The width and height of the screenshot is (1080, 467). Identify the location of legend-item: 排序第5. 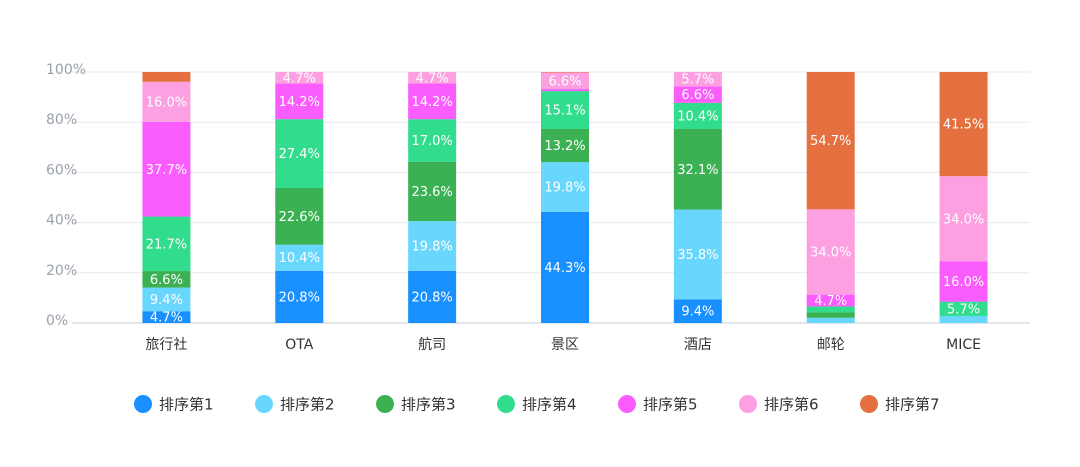
(658, 404).